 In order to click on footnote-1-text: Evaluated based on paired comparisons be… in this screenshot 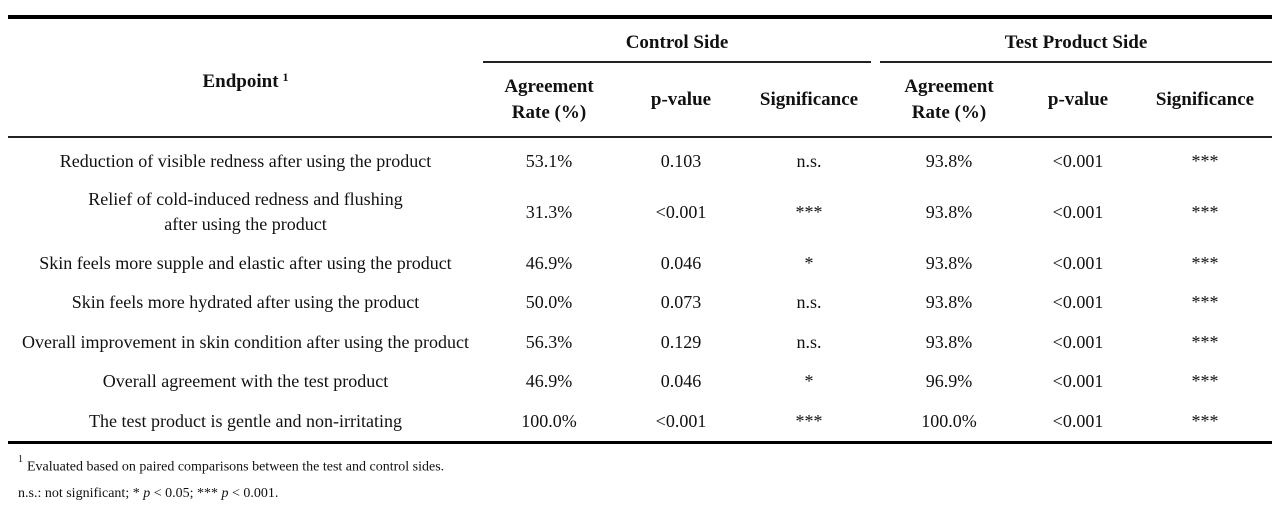, I will do `click(236, 467)`.